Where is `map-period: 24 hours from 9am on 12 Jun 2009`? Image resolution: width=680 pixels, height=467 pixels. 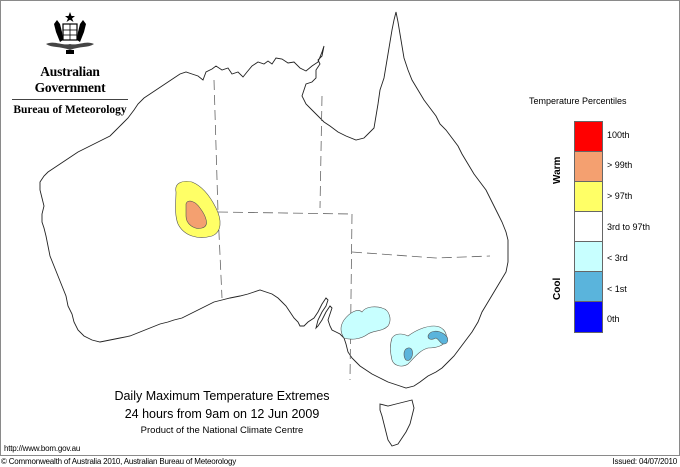 map-period: 24 hours from 9am on 12 Jun 2009 is located at coordinates (222, 414).